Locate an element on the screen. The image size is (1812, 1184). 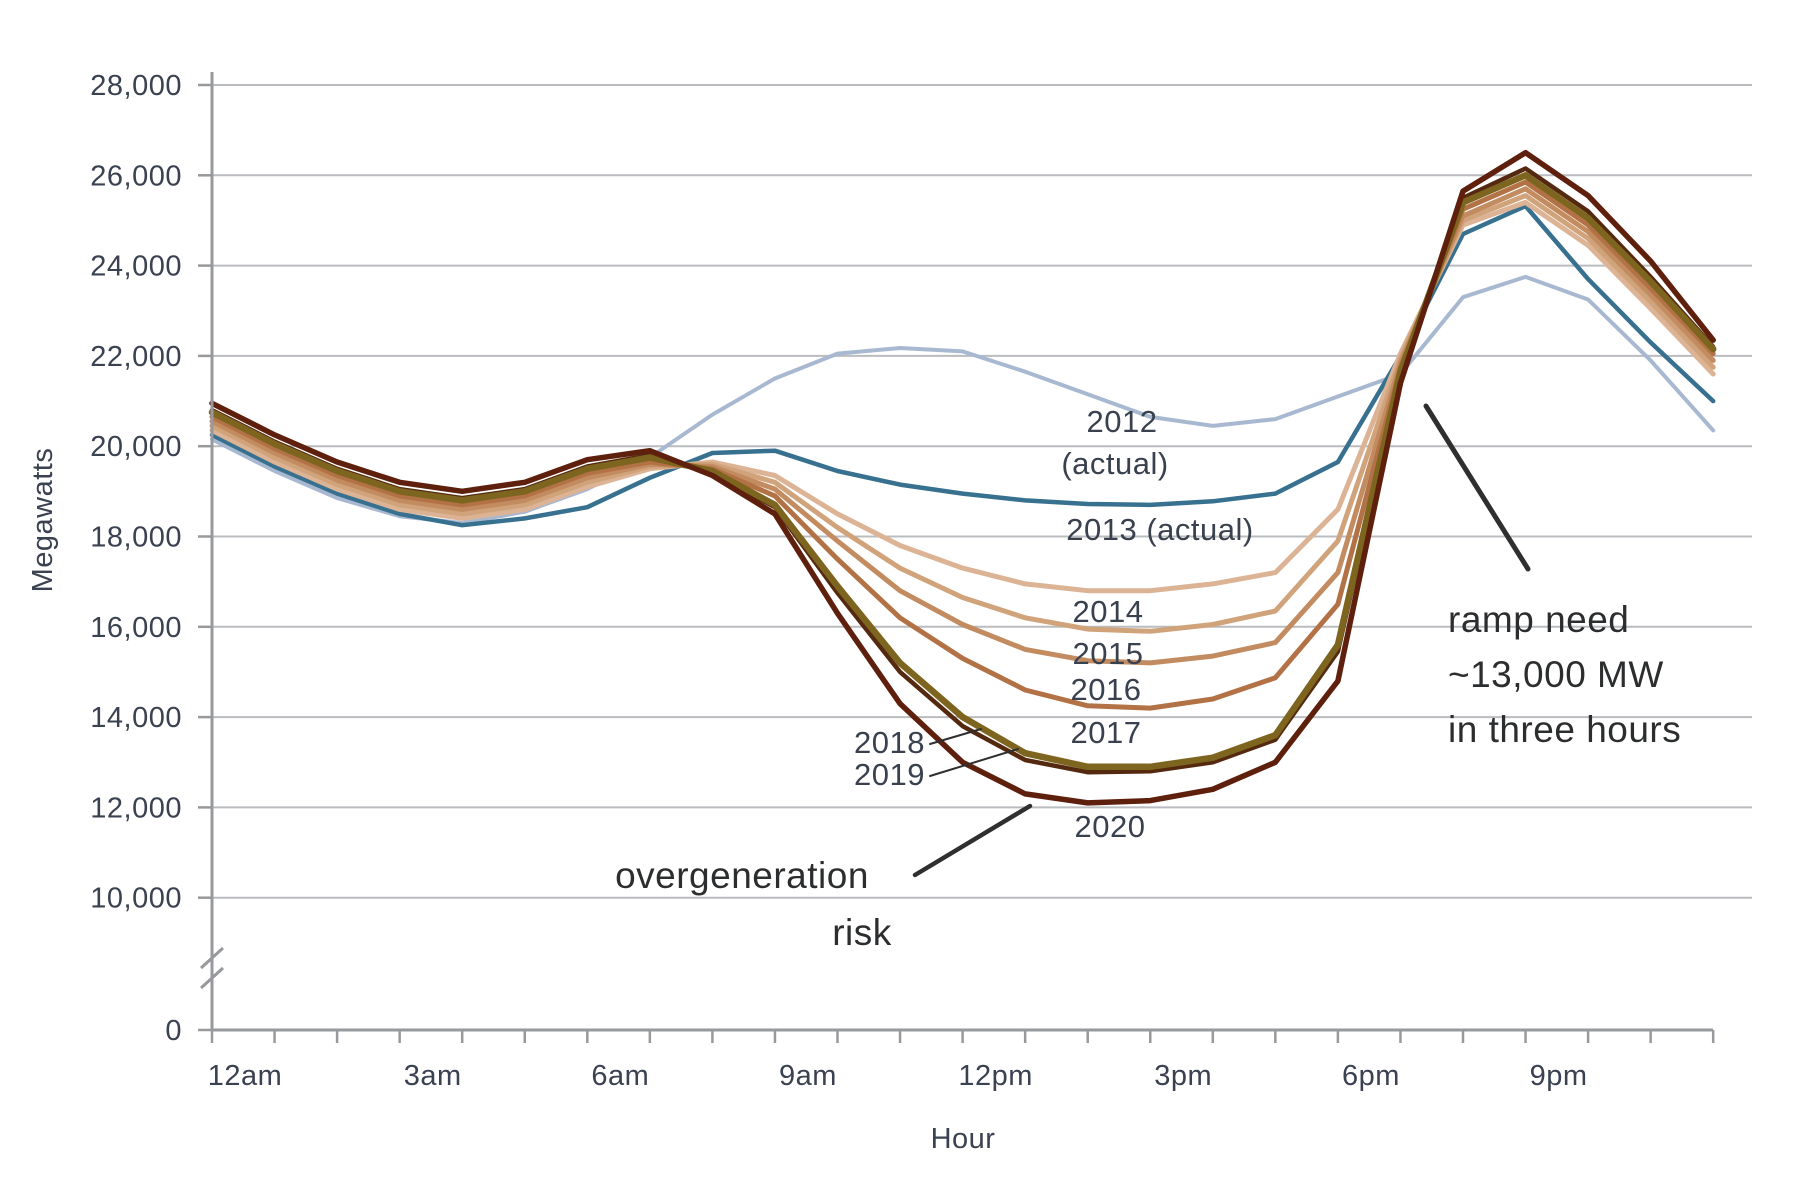
ramp-annotation-line1: ramp need is located at coordinates (1538, 619).